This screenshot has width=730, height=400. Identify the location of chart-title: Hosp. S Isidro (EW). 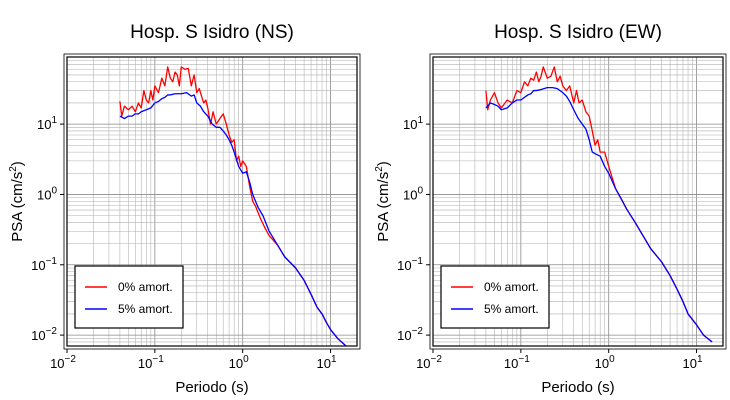
(578, 32).